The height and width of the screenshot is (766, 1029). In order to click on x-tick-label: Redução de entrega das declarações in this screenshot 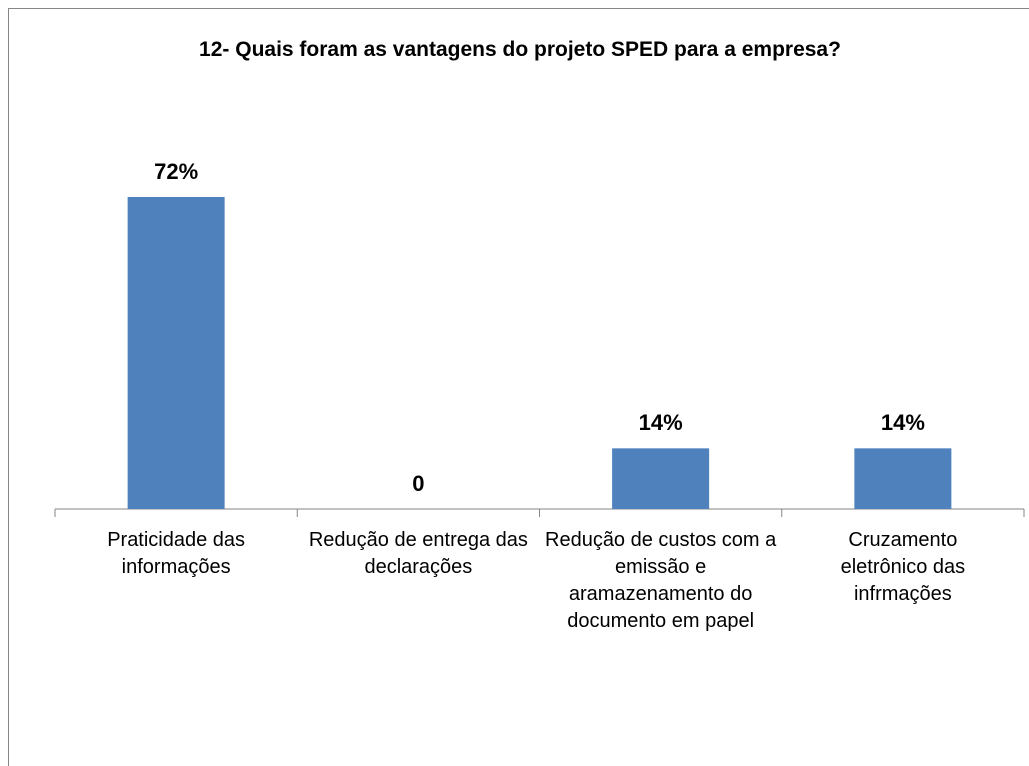, I will do `click(418, 553)`.